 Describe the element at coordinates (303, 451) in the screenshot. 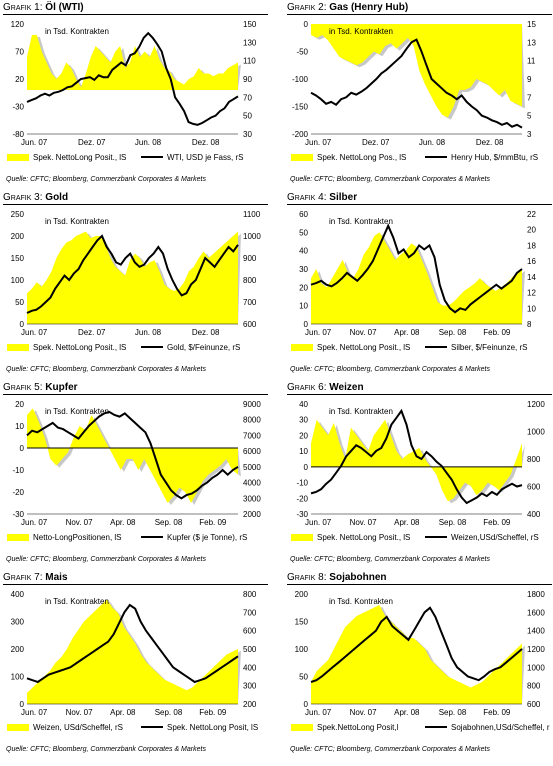

I see `left-tick-label: 10` at that location.